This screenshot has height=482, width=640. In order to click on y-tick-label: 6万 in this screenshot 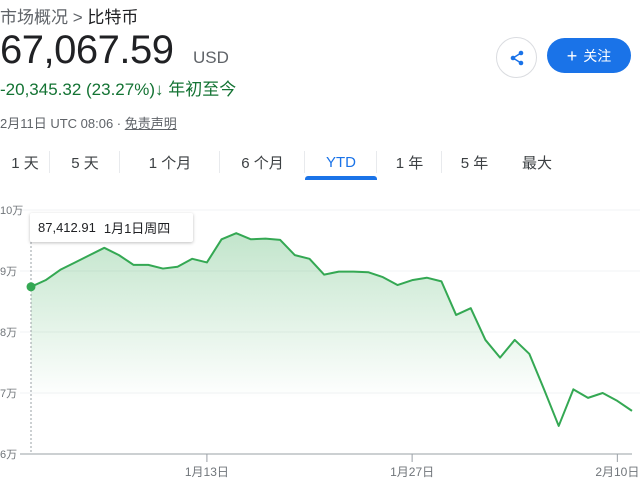, I will do `click(8, 455)`.